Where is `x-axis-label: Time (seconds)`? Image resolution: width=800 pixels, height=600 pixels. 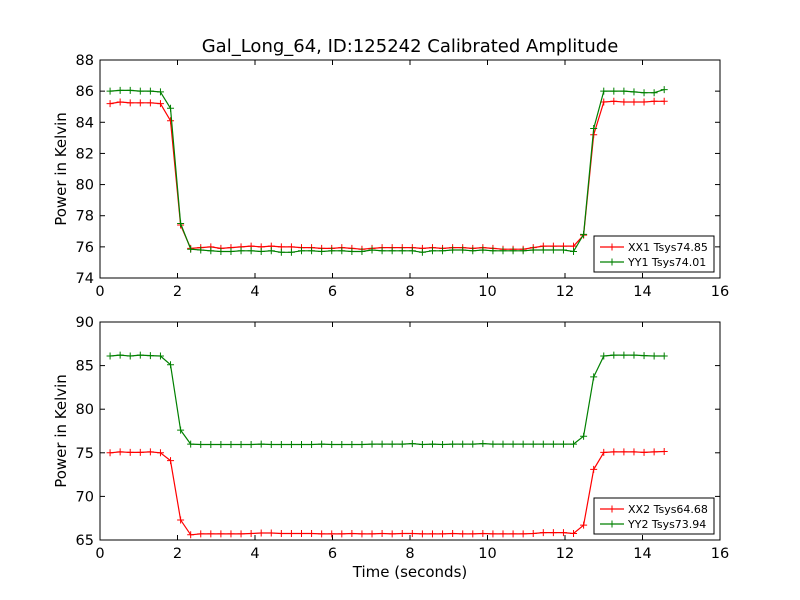
x-axis-label: Time (seconds) is located at coordinates (410, 572).